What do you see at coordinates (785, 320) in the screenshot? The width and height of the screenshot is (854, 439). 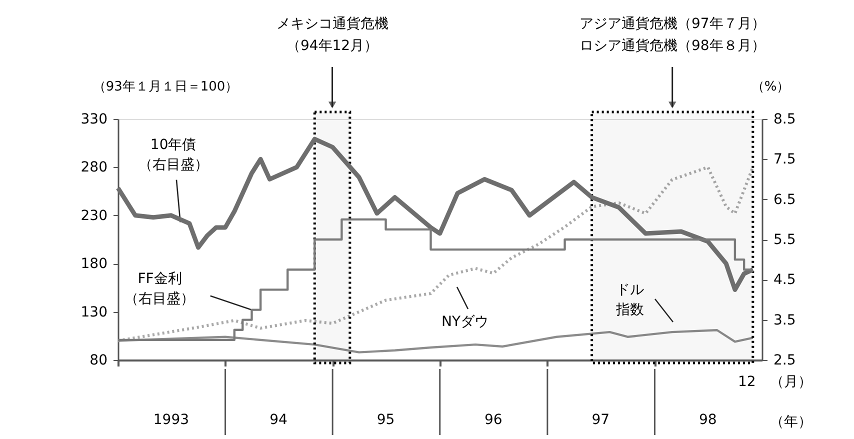 I see `y2-tick-label: 3.5` at bounding box center [785, 320].